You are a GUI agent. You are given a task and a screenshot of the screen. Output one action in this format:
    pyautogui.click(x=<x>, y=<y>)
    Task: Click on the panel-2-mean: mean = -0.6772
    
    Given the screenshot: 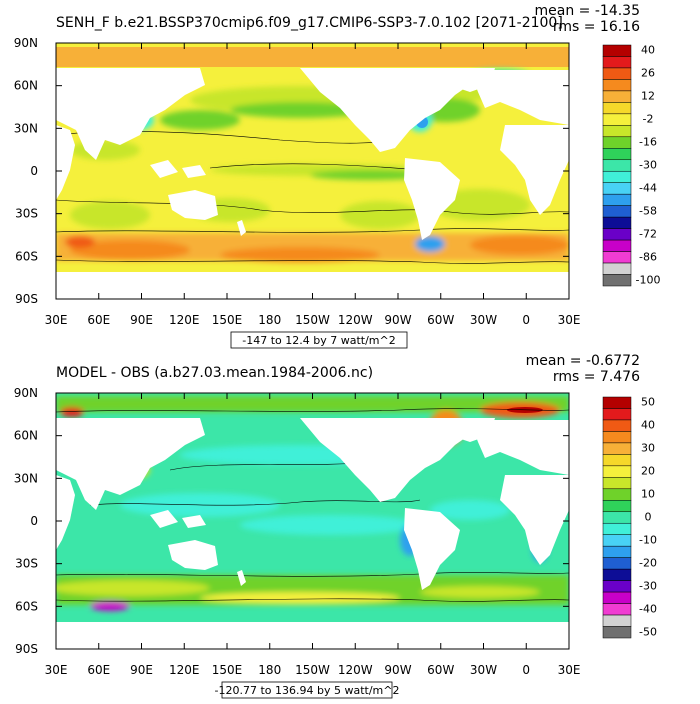 What is the action you would take?
    pyautogui.click(x=583, y=361)
    